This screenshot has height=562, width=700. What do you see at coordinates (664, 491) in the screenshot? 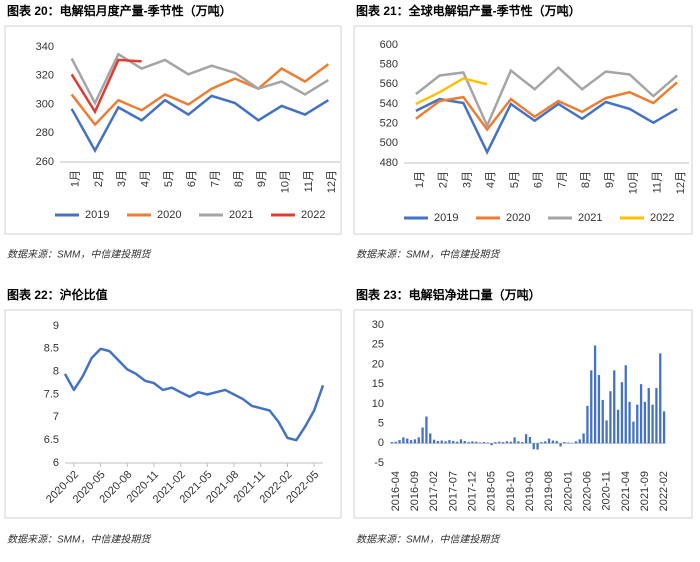
I see `x-tick-label: 2022-02` at bounding box center [664, 491].